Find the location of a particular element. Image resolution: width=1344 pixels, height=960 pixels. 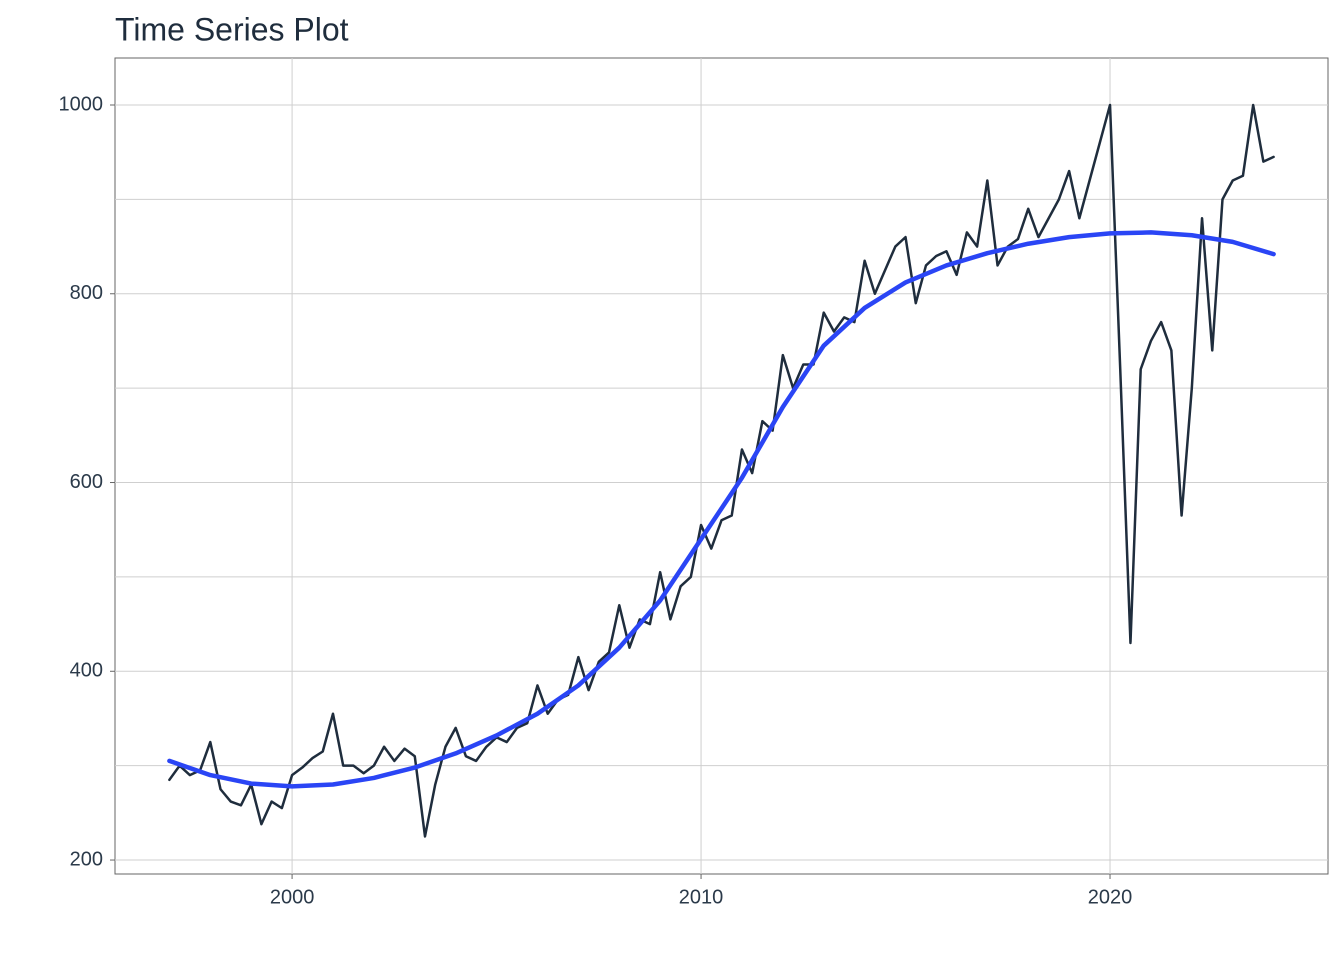

x-tick-label: 2010 is located at coordinates (701, 897).